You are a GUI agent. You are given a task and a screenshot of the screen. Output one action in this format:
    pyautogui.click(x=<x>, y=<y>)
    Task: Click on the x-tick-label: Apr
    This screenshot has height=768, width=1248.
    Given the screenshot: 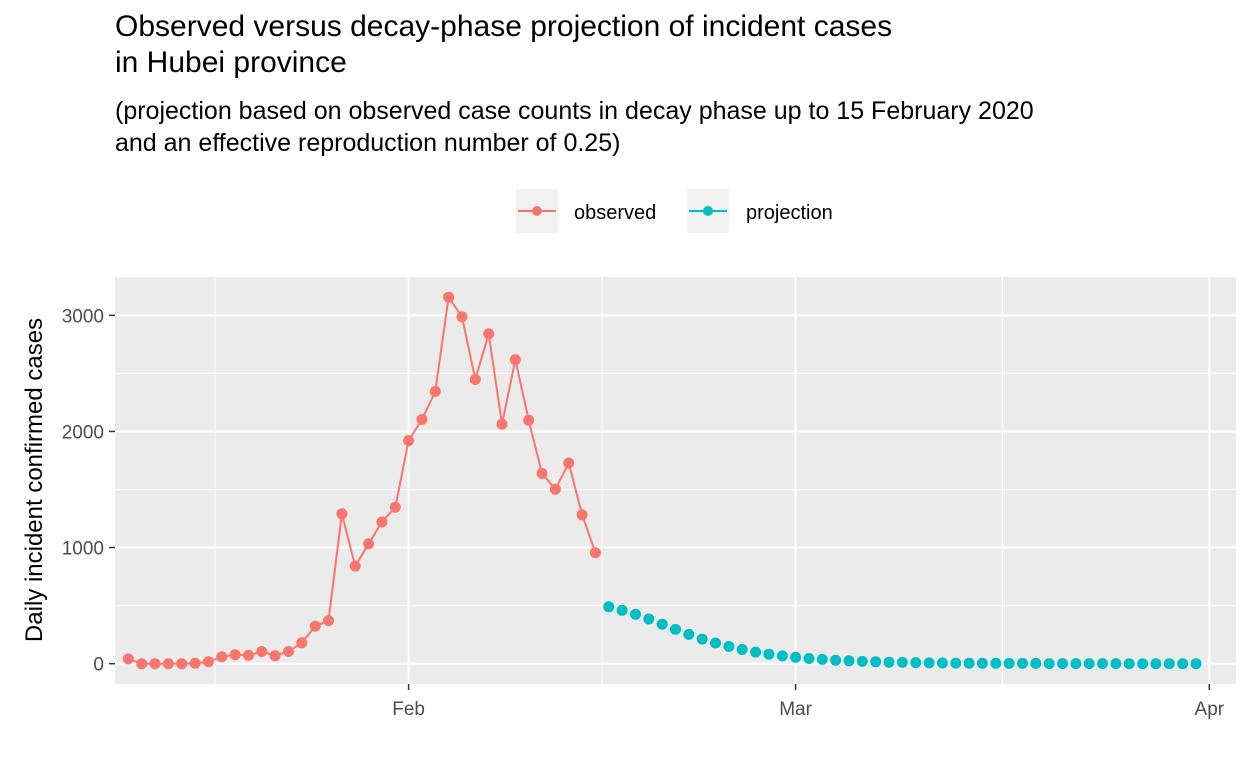 What is the action you would take?
    pyautogui.click(x=1210, y=709)
    